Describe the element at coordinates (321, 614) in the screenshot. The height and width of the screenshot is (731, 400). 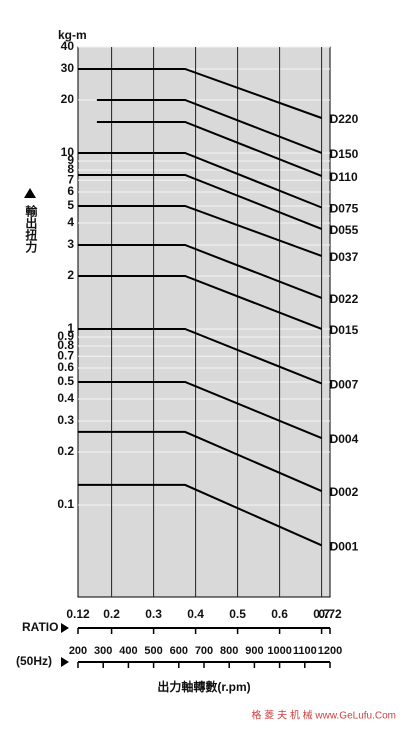
I see `x-tick-label: 0.7` at that location.